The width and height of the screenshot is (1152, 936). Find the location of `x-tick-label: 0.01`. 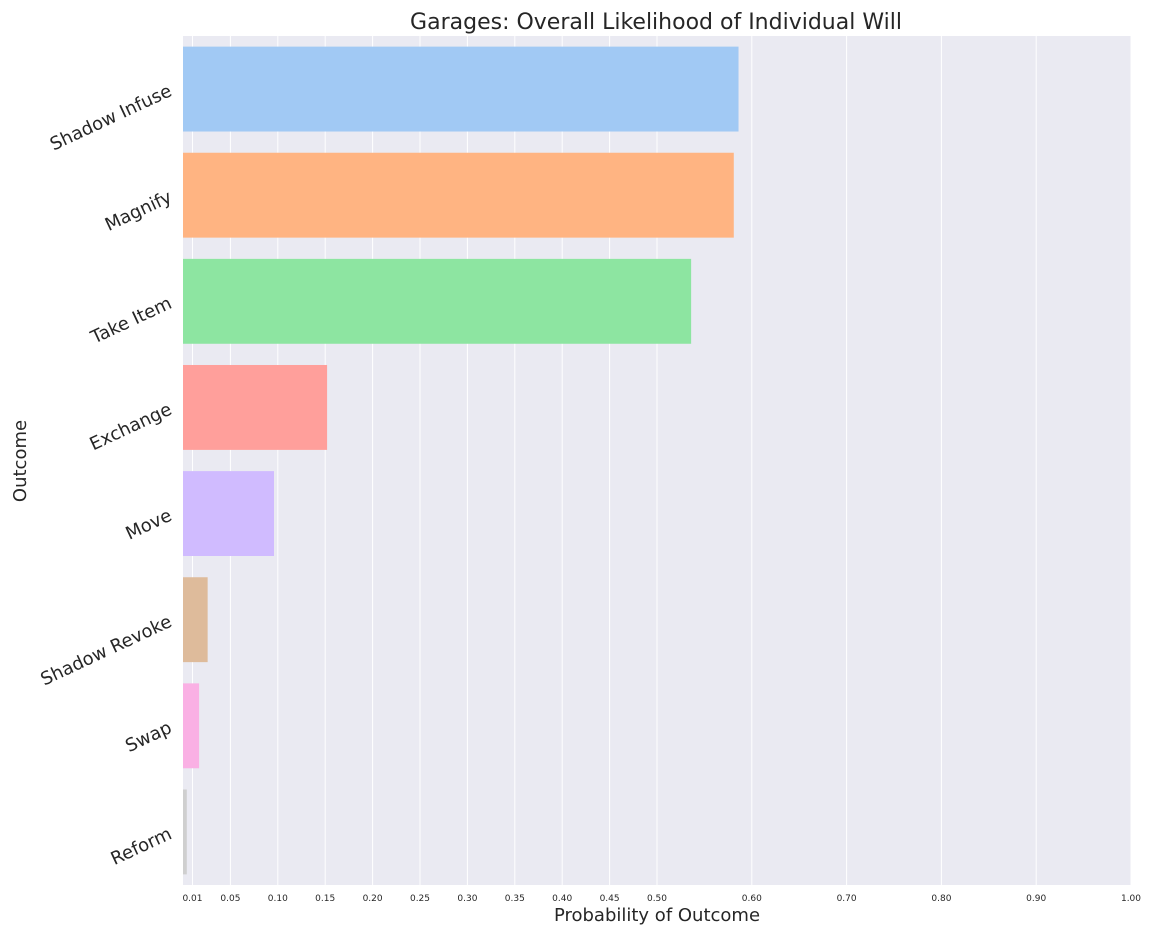

x-tick-label: 0.01 is located at coordinates (192, 899).